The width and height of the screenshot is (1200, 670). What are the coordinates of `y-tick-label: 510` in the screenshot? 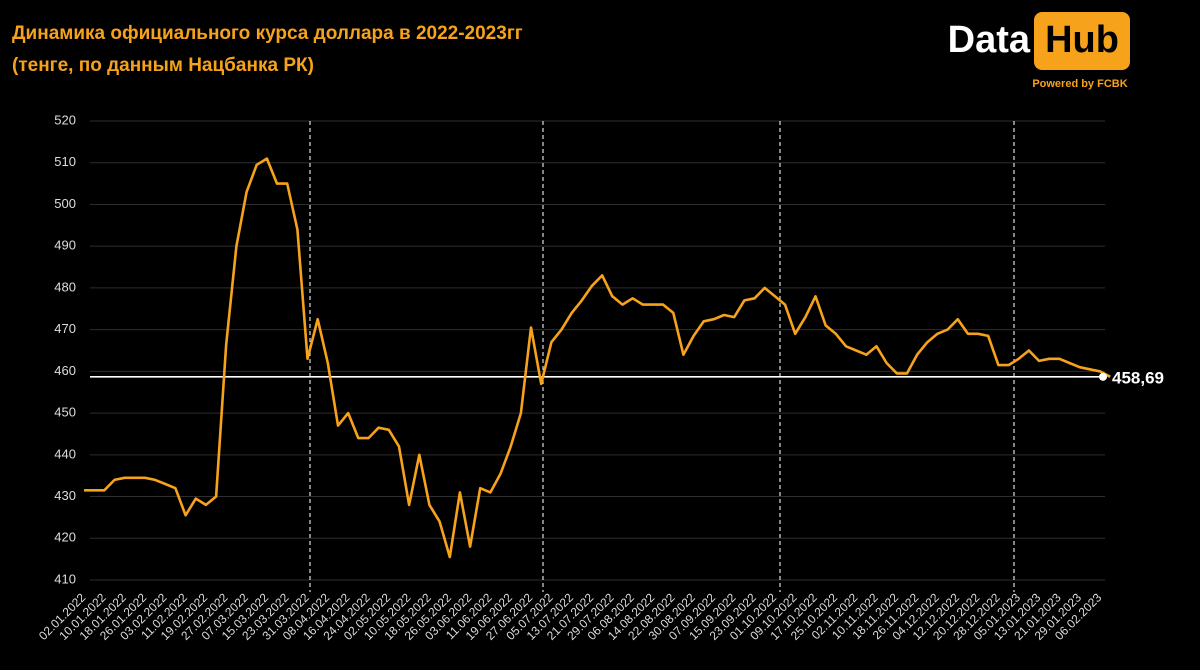 It's located at (65, 161).